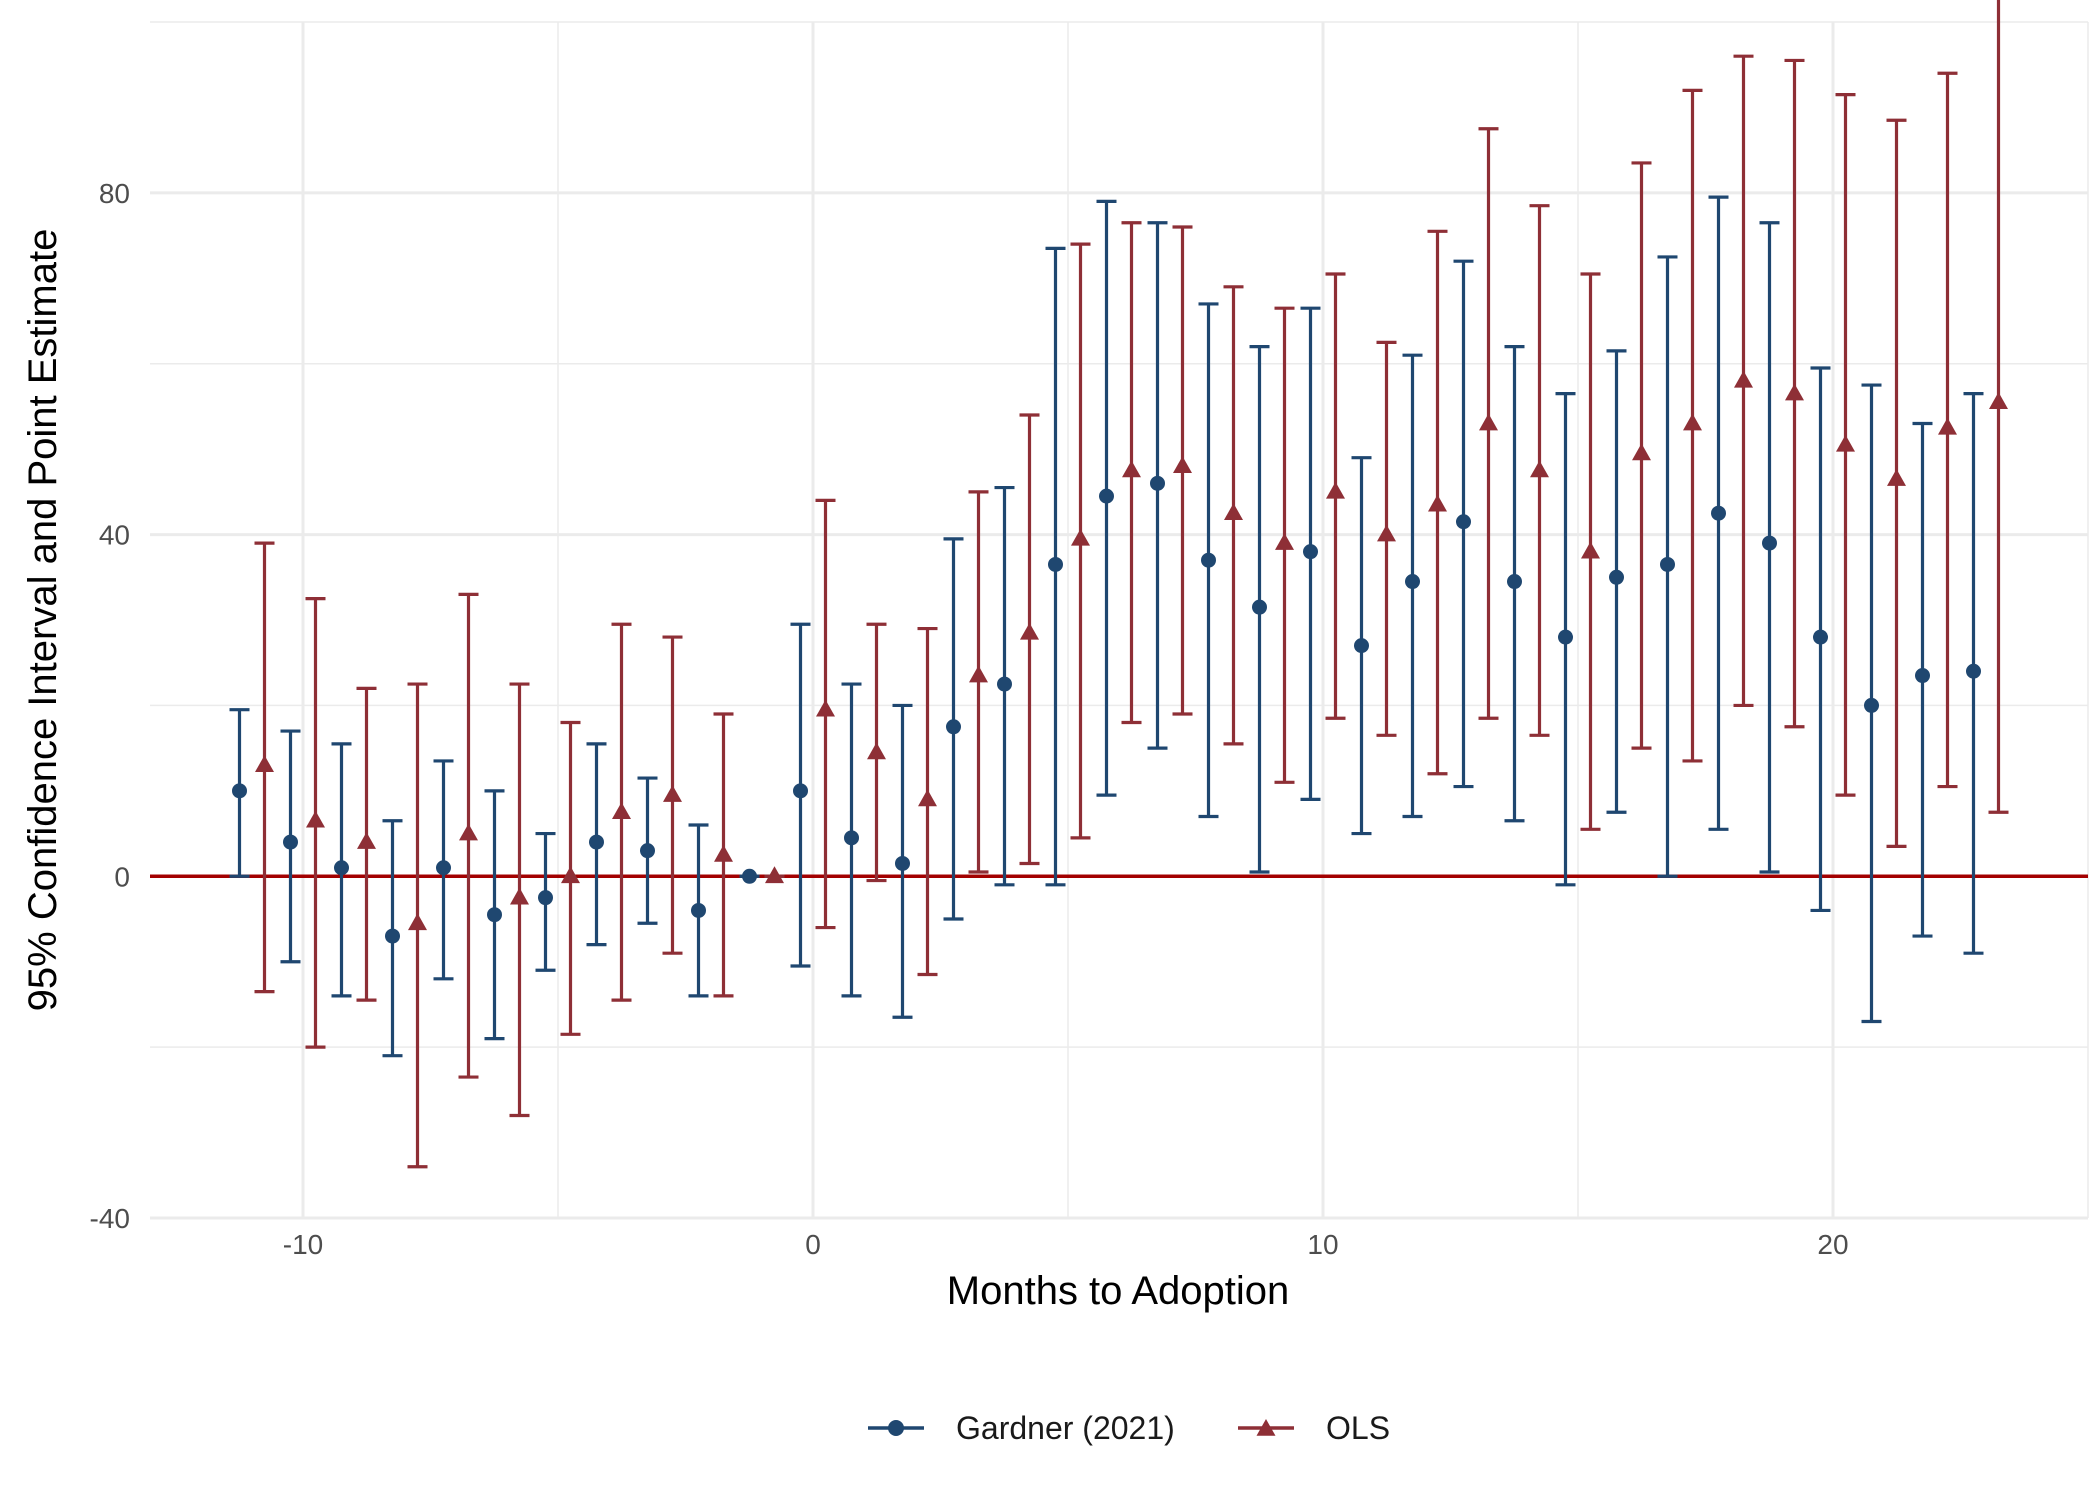 This screenshot has height=1500, width=2100. What do you see at coordinates (1314, 1428) in the screenshot?
I see `legend-item-ols: OLS` at bounding box center [1314, 1428].